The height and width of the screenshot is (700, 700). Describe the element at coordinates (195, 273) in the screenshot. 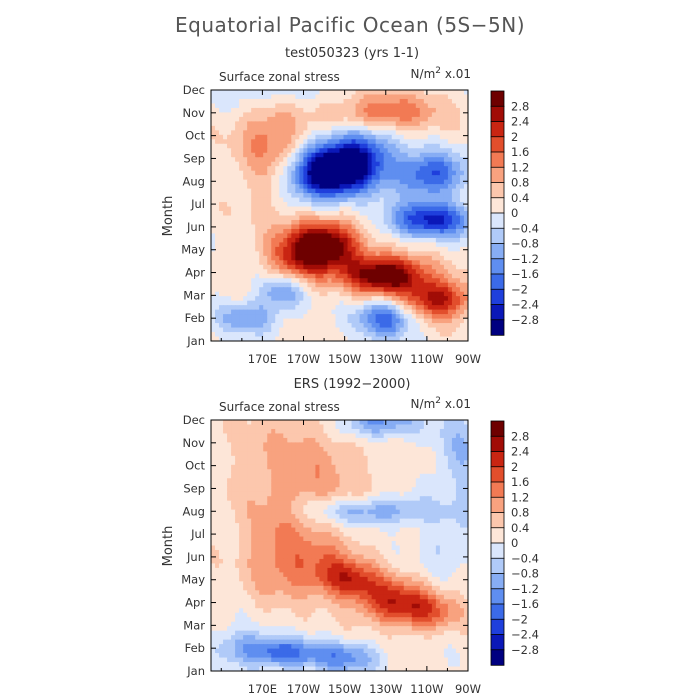

I see `y-tick-label: Apr` at that location.